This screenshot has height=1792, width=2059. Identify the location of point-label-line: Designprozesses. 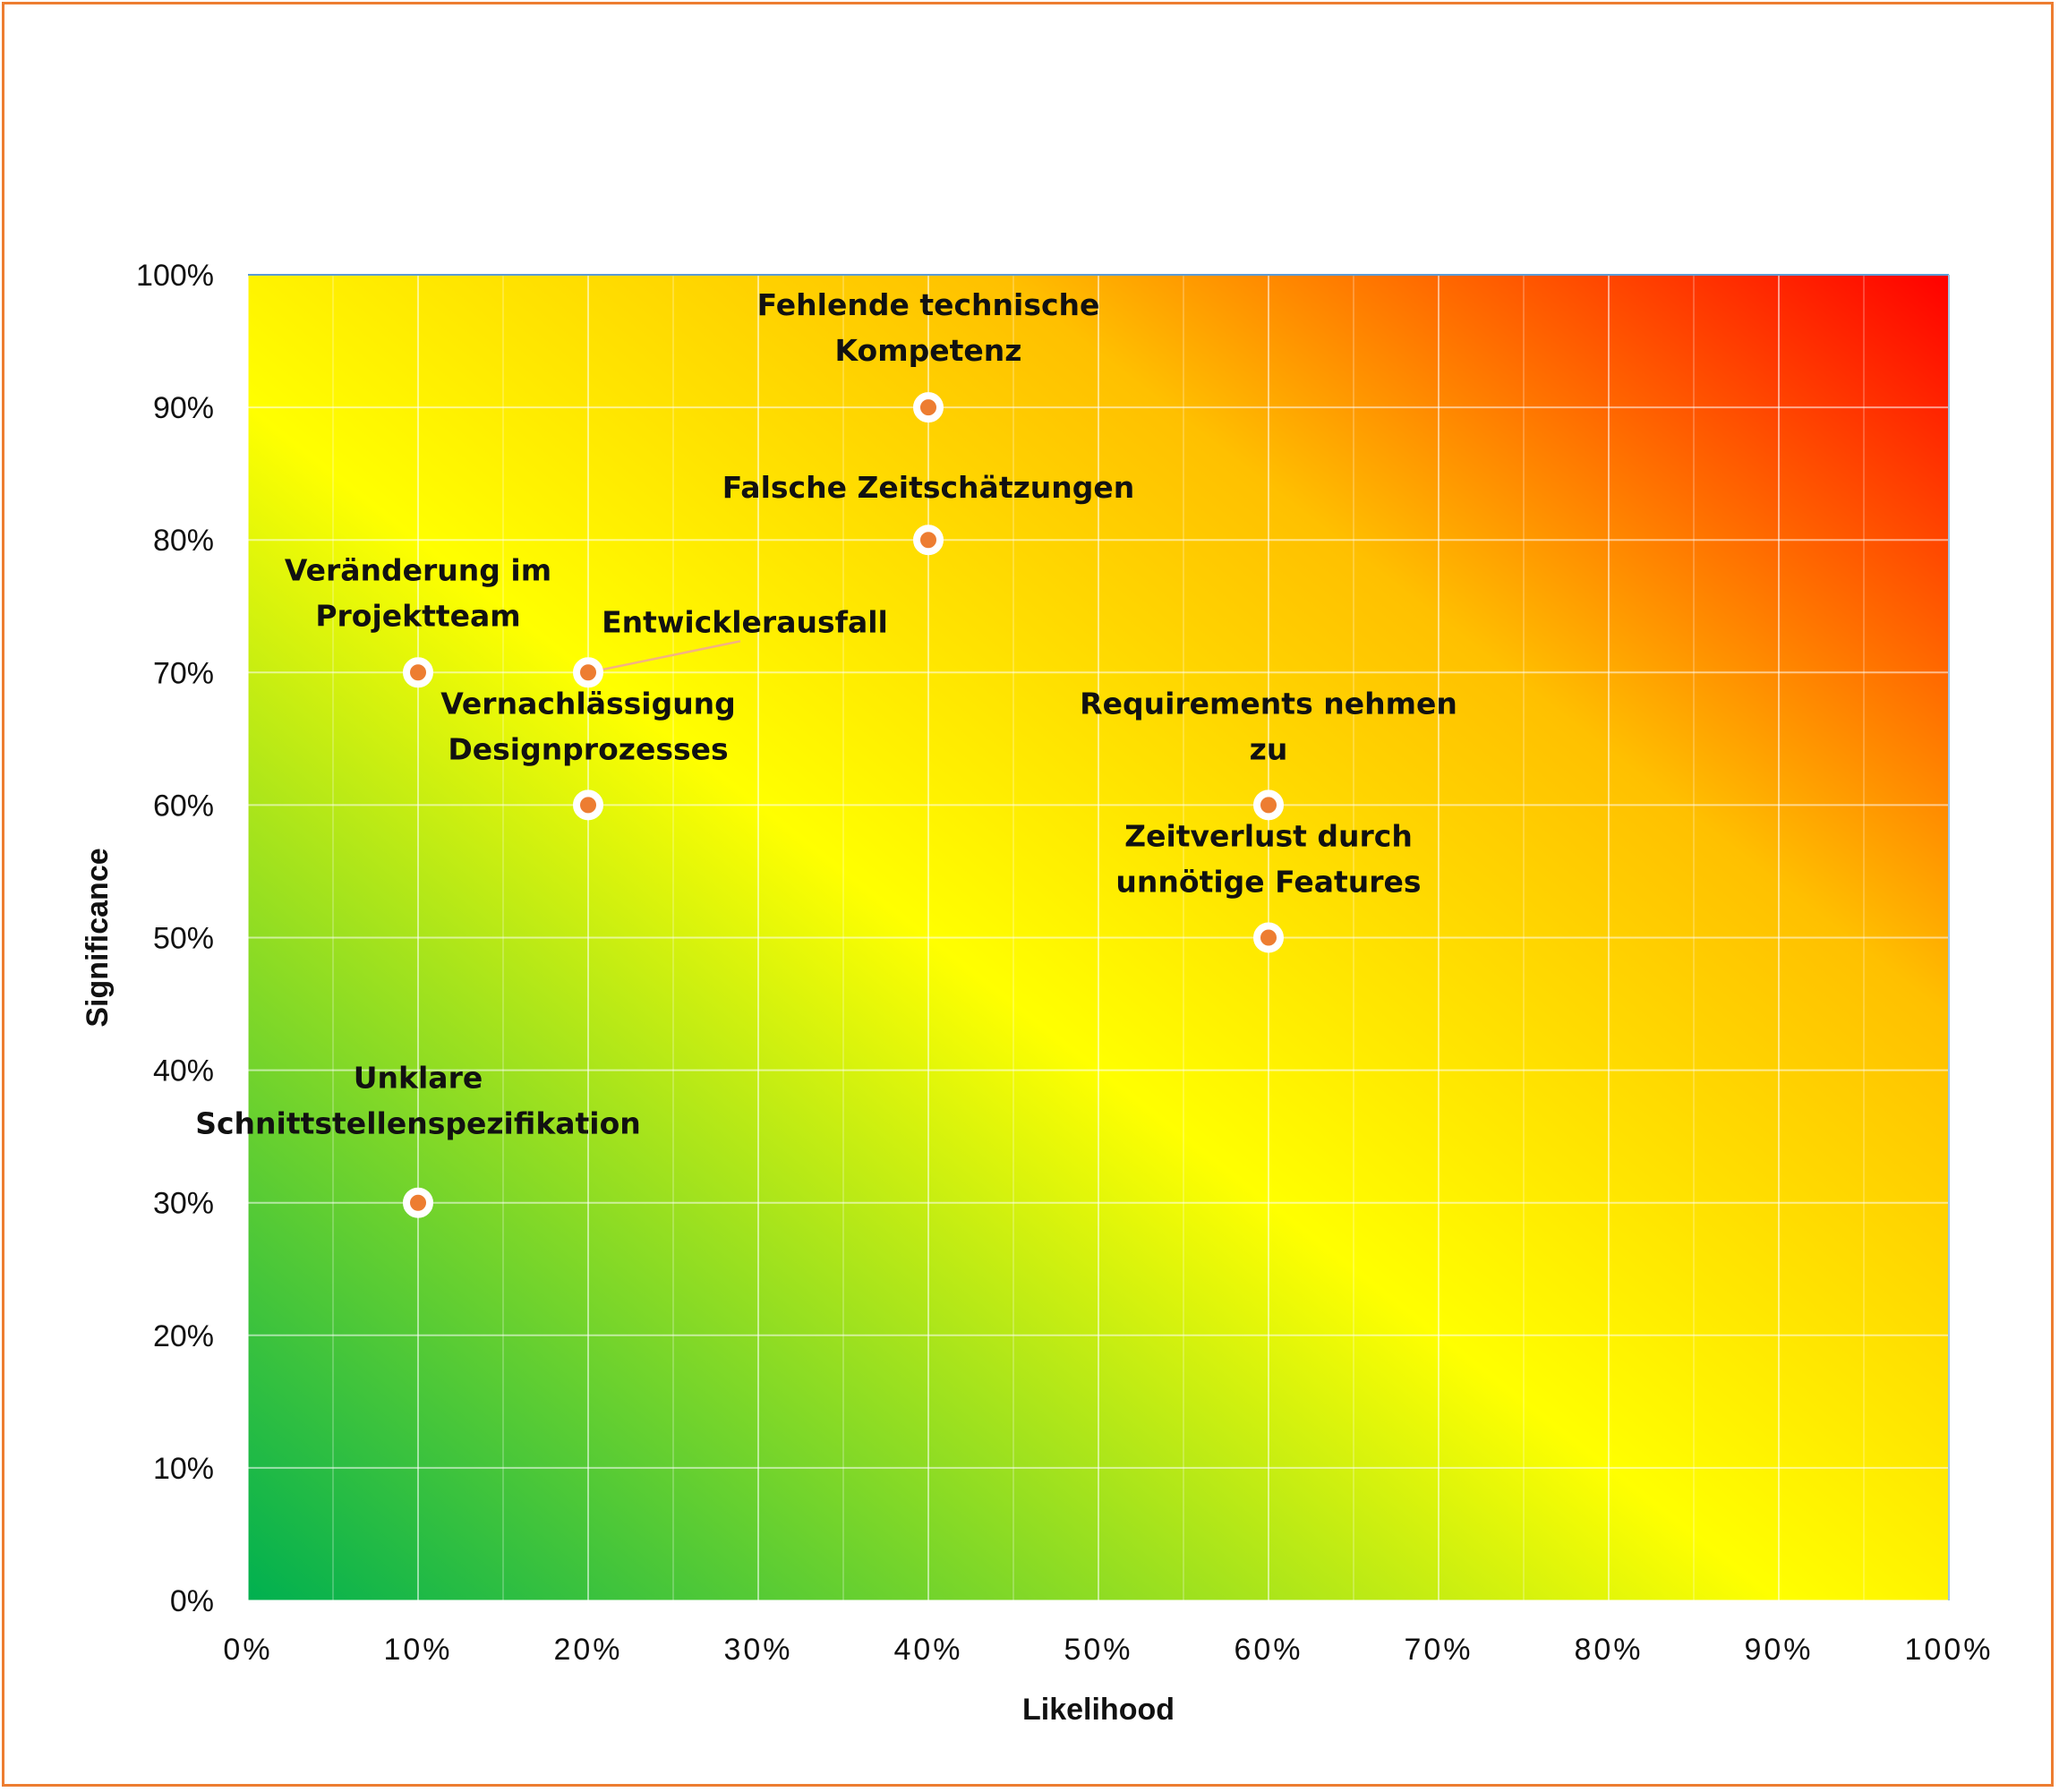
(588, 748).